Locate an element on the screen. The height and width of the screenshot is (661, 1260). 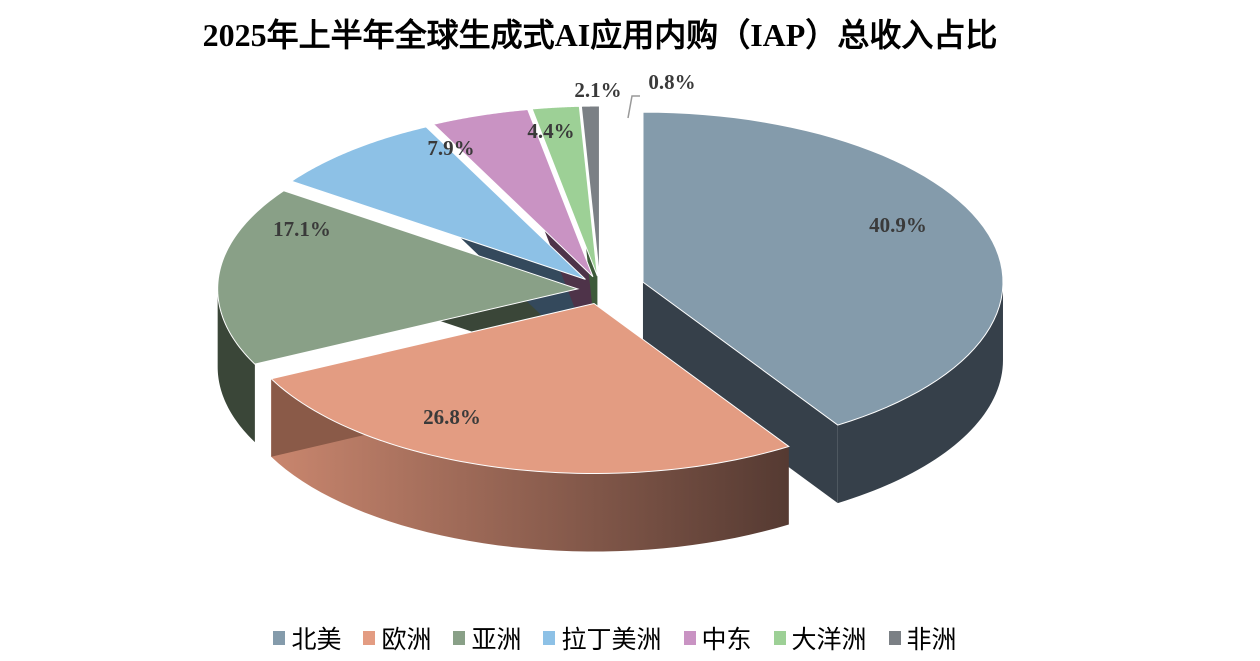
legend-item-africa: 非洲 is located at coordinates (922, 638).